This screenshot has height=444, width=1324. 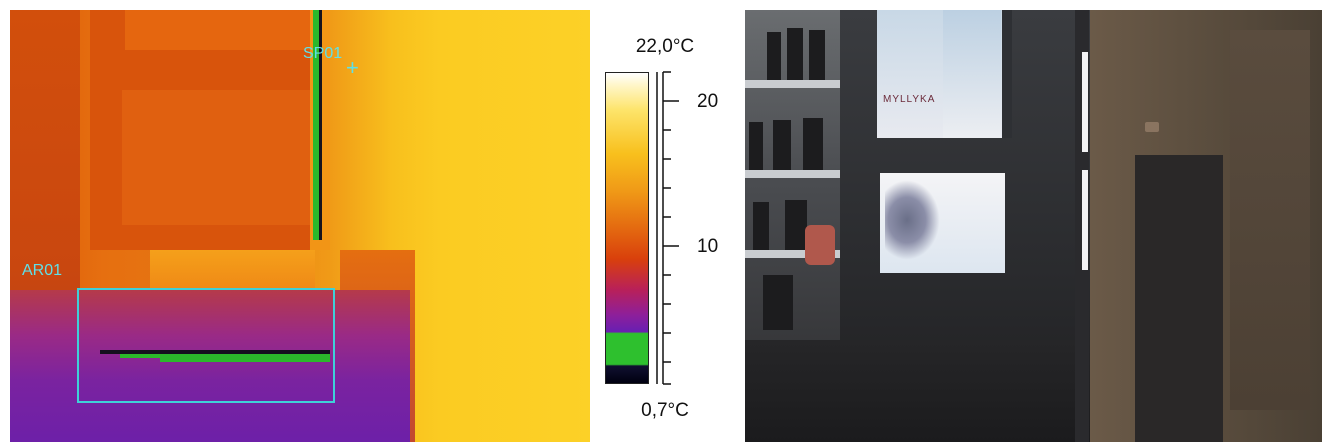 What do you see at coordinates (222, 157) in the screenshot?
I see `thermal-door-panel` at bounding box center [222, 157].